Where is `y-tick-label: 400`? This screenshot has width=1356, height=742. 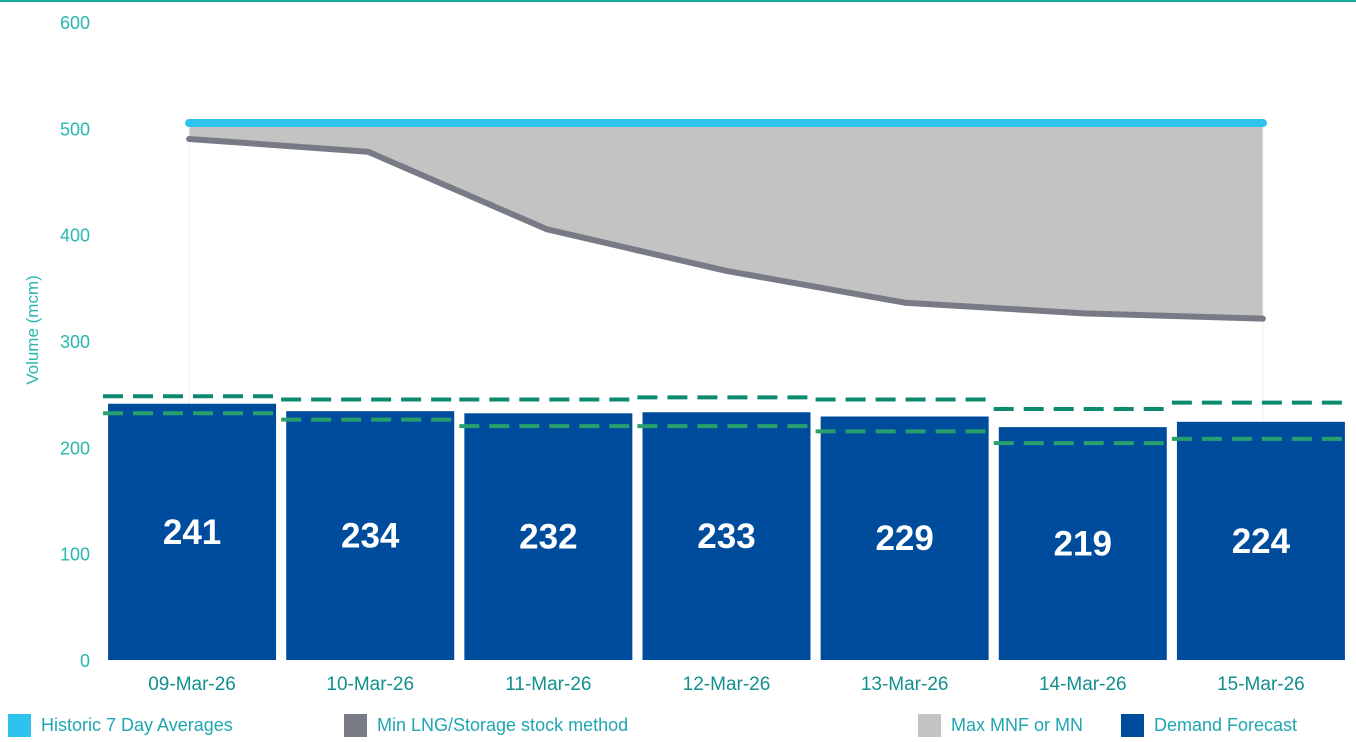 y-tick-label: 400 is located at coordinates (75, 236).